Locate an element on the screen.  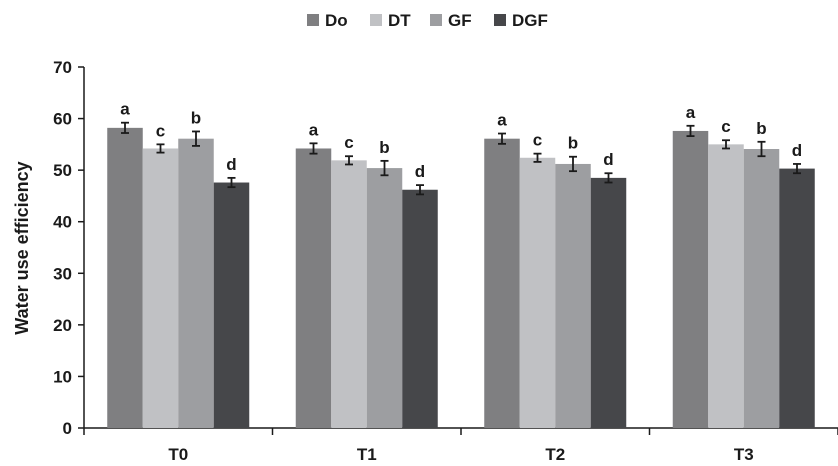
x-tick-label: T0 is located at coordinates (178, 454).